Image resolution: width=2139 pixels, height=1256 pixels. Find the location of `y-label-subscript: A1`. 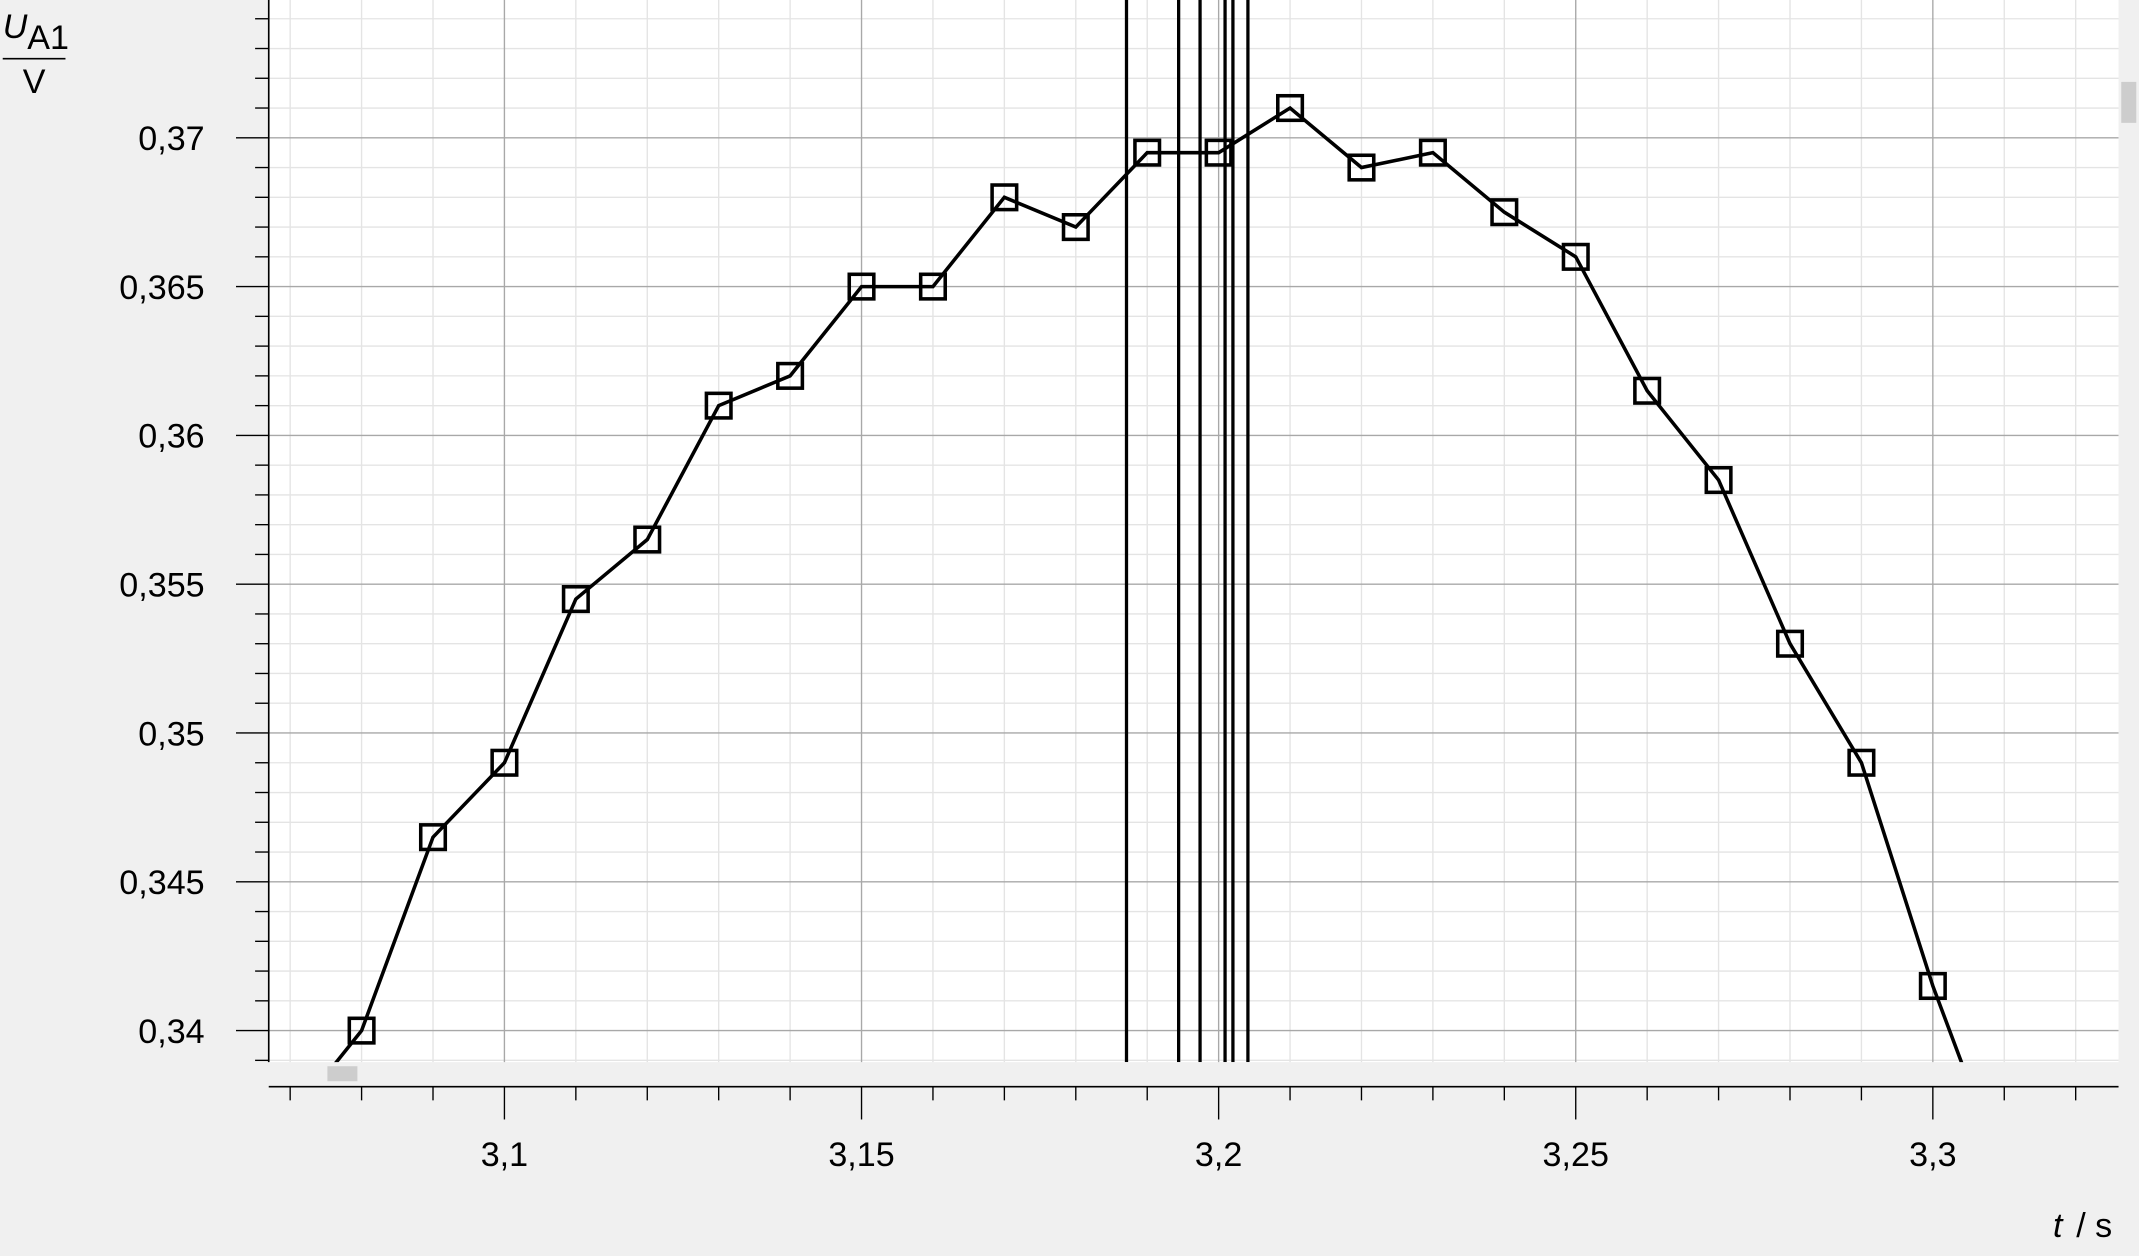

y-label-subscript: A1 is located at coordinates (48, 38).